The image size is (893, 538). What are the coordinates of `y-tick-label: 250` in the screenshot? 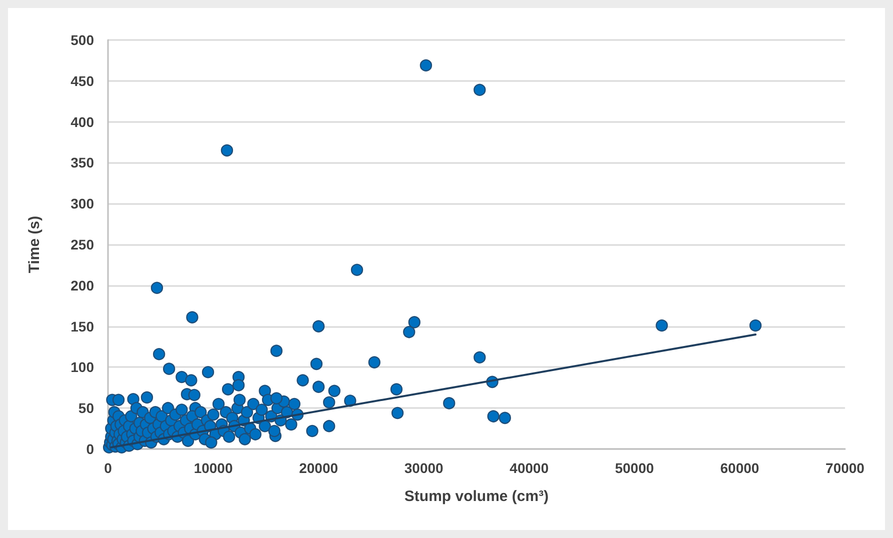 It's located at (82, 244).